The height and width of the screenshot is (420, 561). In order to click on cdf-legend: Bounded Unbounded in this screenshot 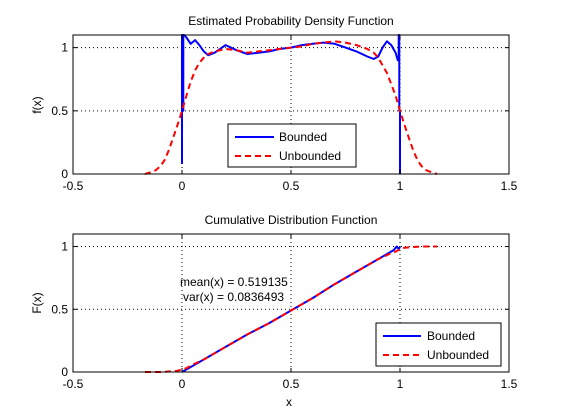, I will do `click(438, 344)`.